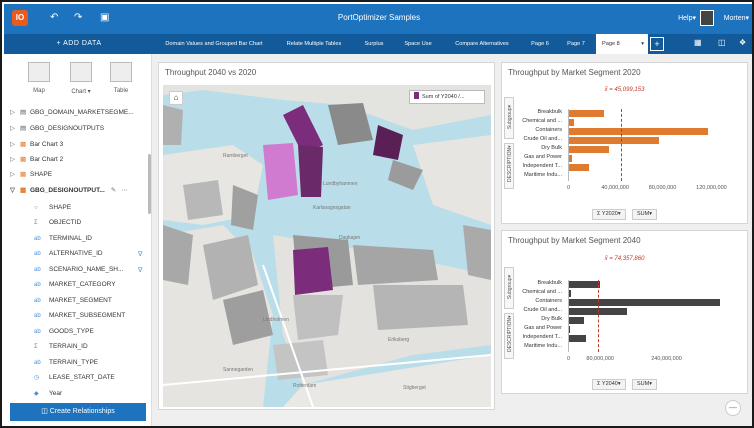 This screenshot has height=428, width=754. I want to click on add-data-button: + ADD DATA, so click(79, 43).